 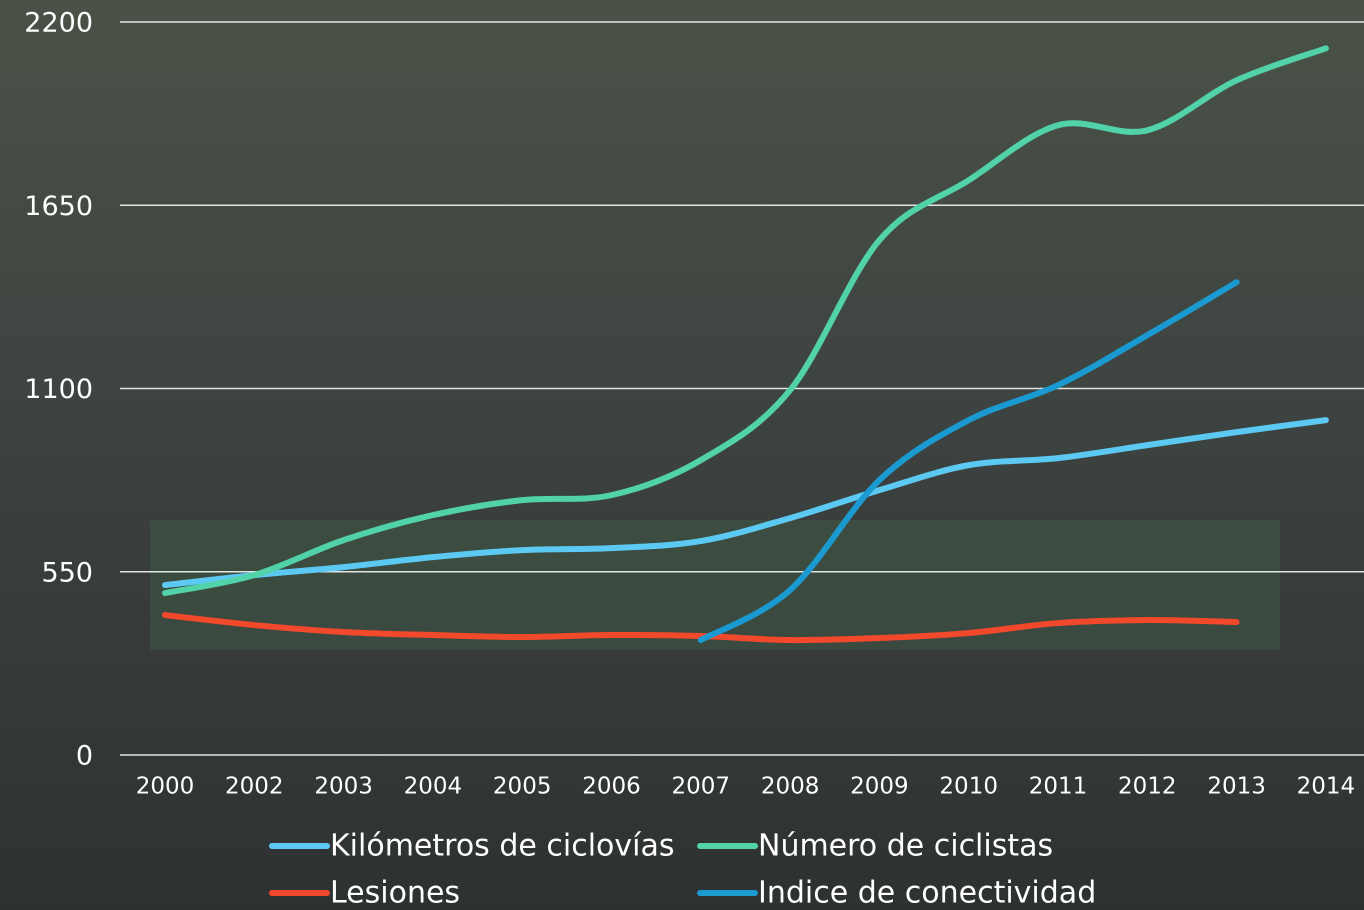 What do you see at coordinates (58, 206) in the screenshot?
I see `y-tick-label: 1650` at bounding box center [58, 206].